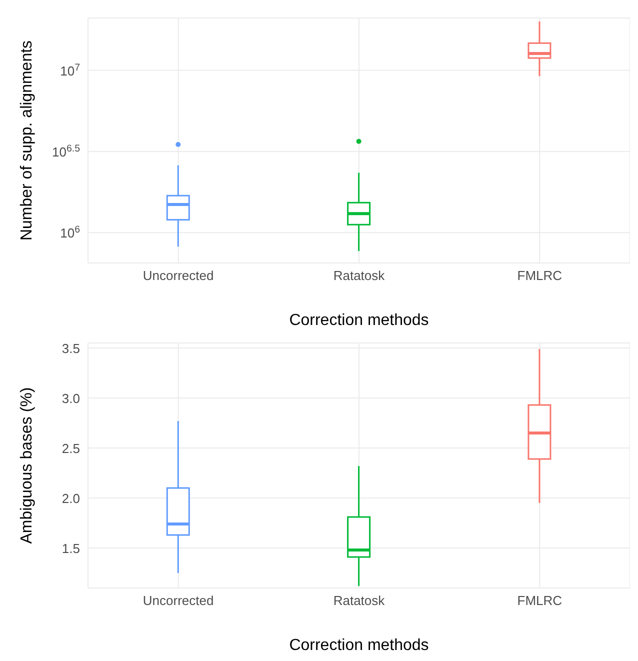 The height and width of the screenshot is (661, 638). Describe the element at coordinates (71, 498) in the screenshot. I see `y-tick-label: 2.0` at that location.